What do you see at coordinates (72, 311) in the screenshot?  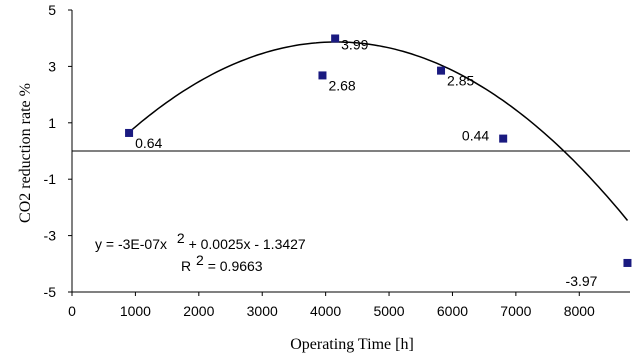 I see `x-tick-label: 0` at bounding box center [72, 311].